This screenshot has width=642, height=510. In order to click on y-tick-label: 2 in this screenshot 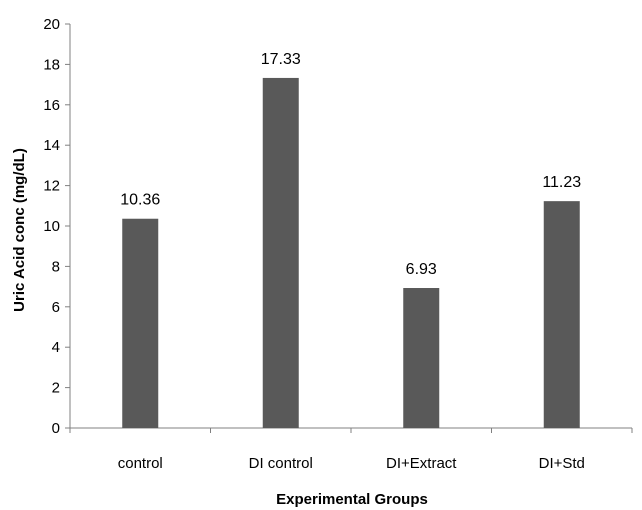, I will do `click(56, 388)`.